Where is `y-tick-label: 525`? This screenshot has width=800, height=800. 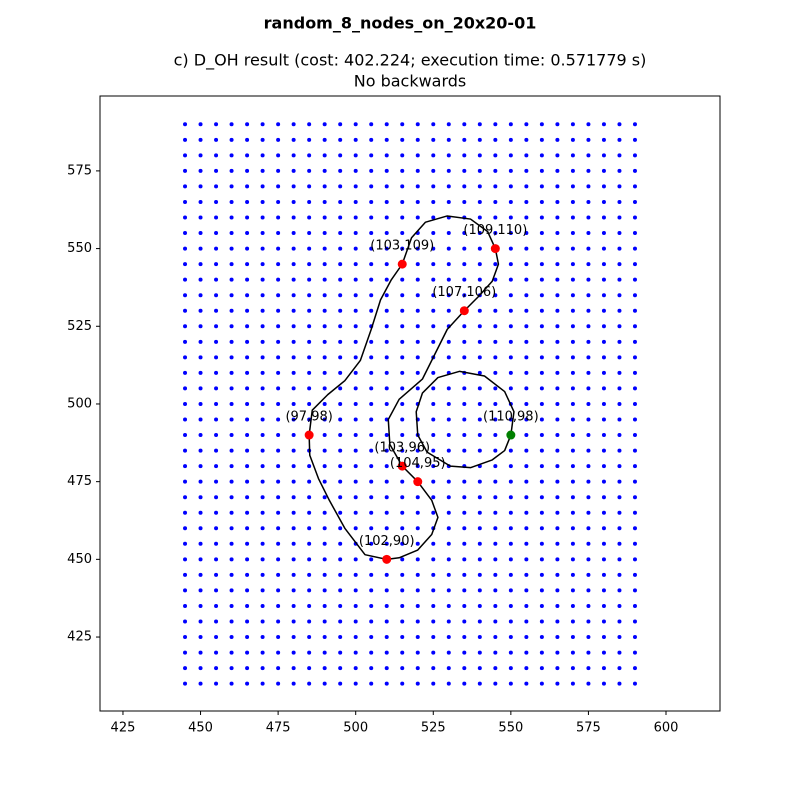
y-tick-label: 525 is located at coordinates (79, 326).